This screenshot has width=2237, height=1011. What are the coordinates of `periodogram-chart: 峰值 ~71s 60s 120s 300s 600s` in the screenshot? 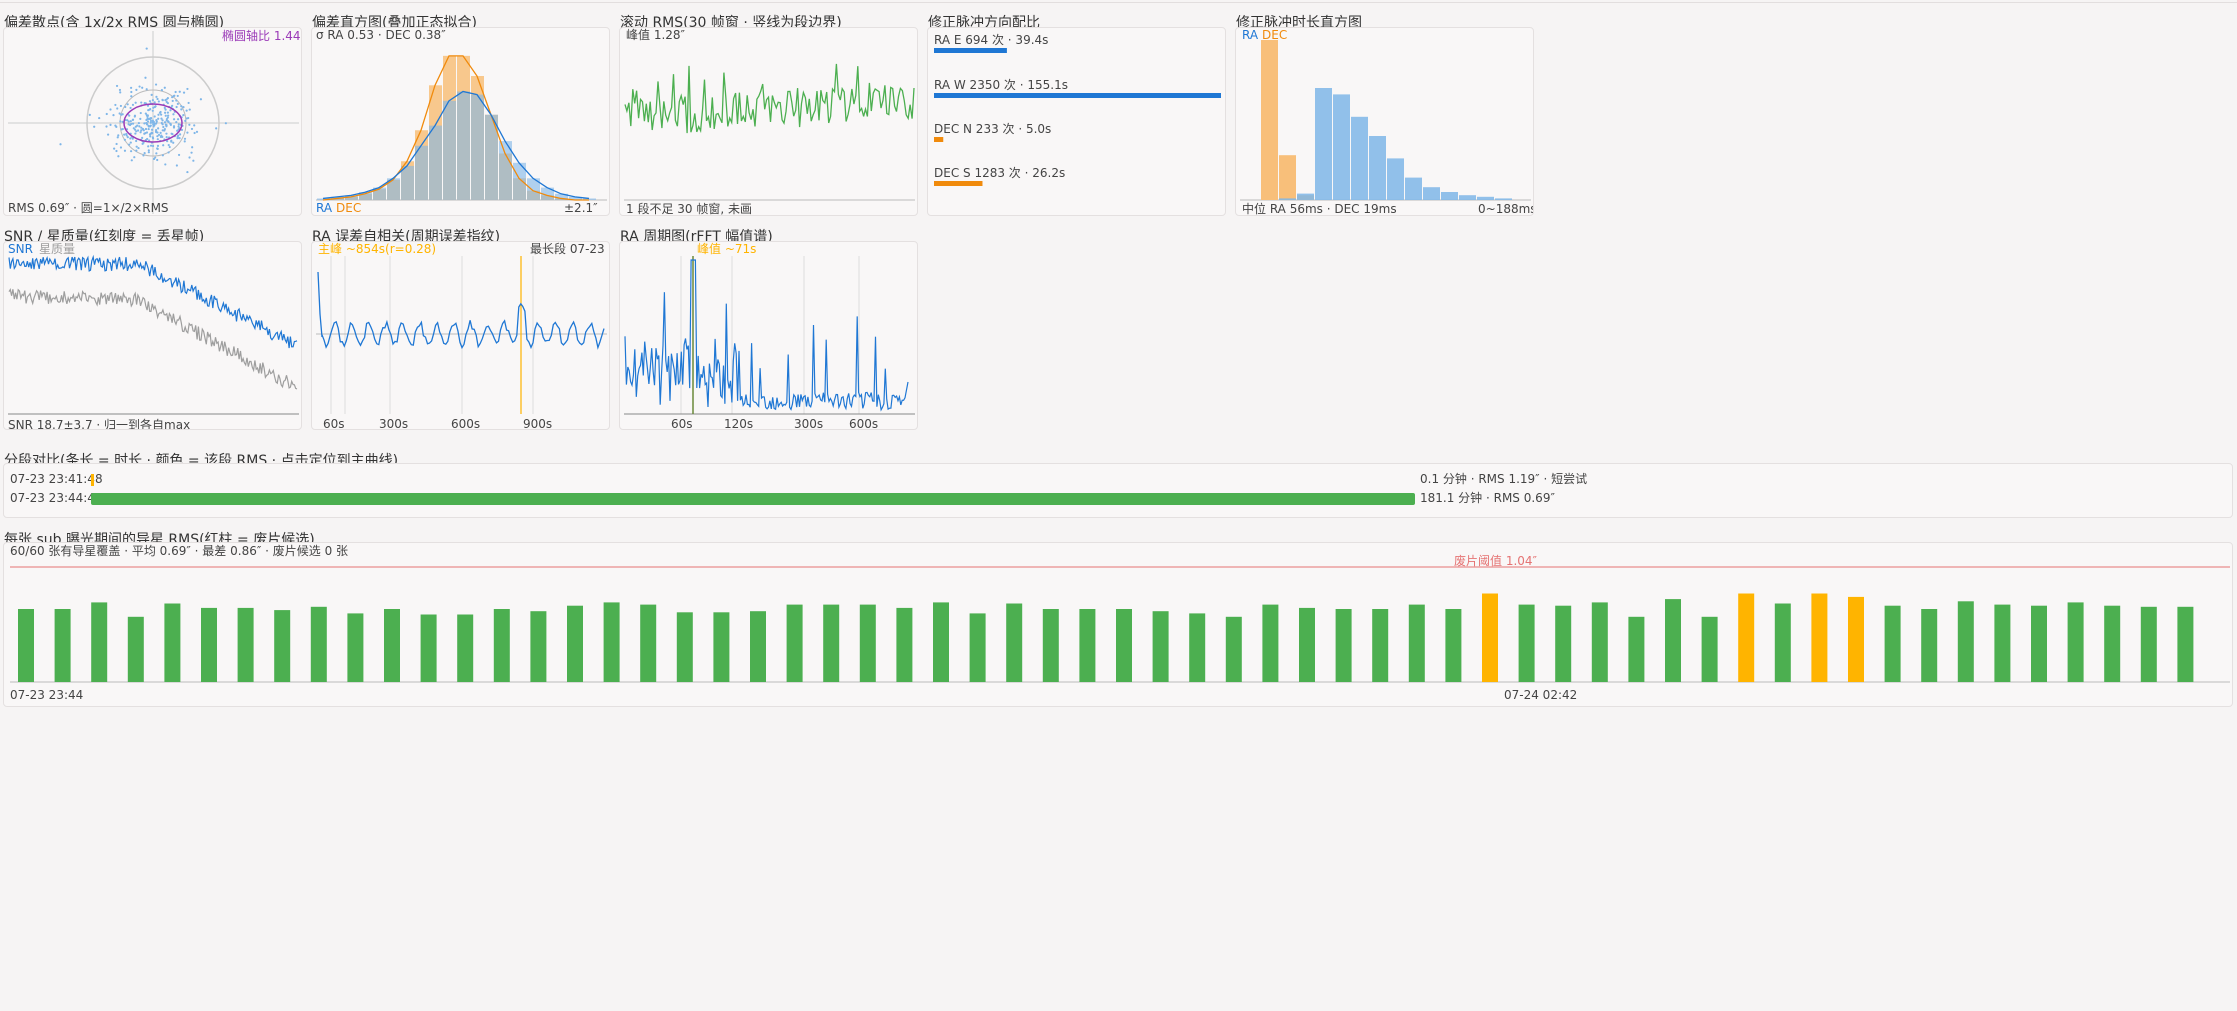 It's located at (769, 336).